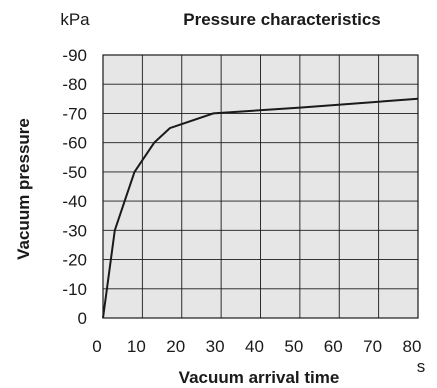 This screenshot has height=388, width=437. I want to click on x-tick-labels: 0 10 20 30 40 50 60 70 80, so click(256, 346).